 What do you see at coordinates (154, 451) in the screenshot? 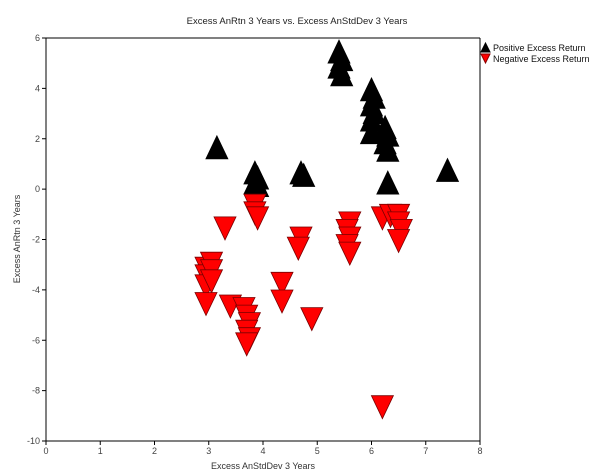
I see `x-tick-label: 2` at bounding box center [154, 451].